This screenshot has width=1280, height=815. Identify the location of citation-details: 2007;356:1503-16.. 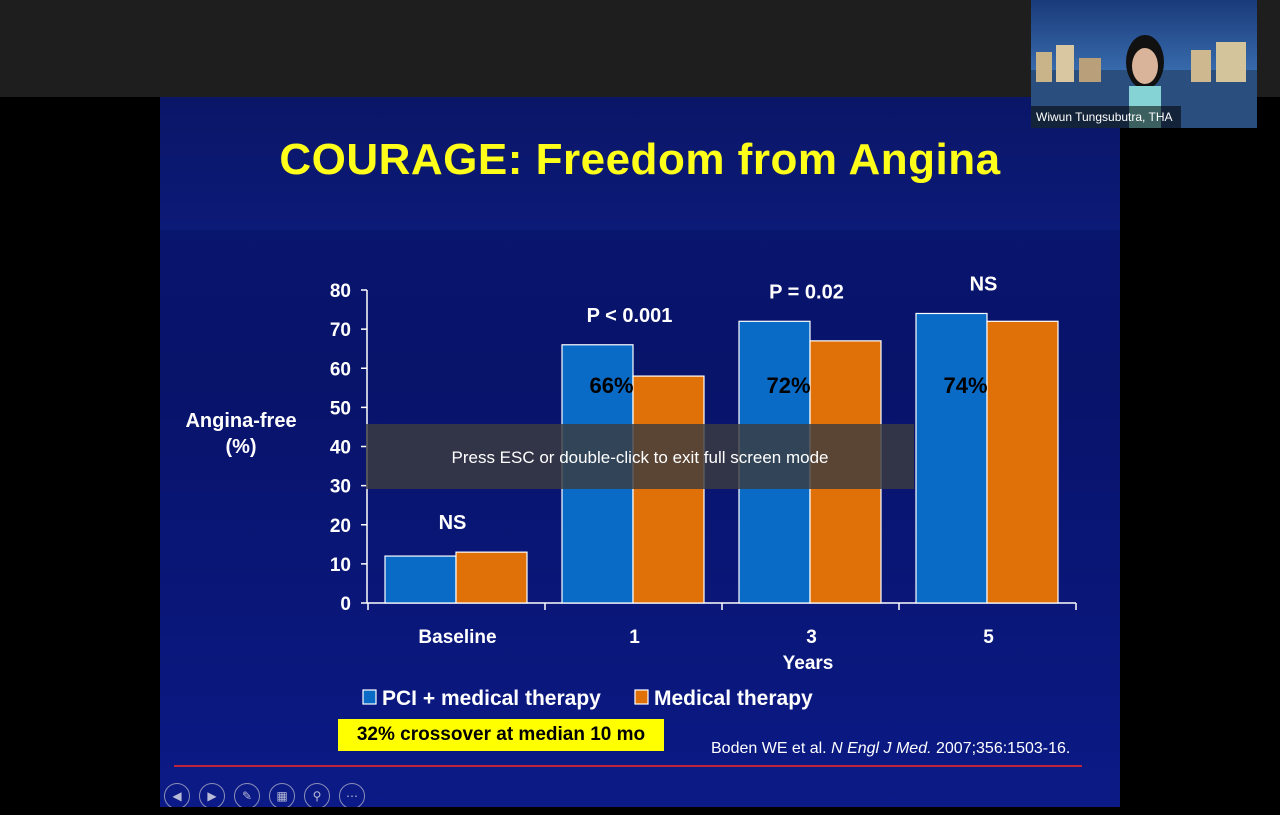
(1001, 748).